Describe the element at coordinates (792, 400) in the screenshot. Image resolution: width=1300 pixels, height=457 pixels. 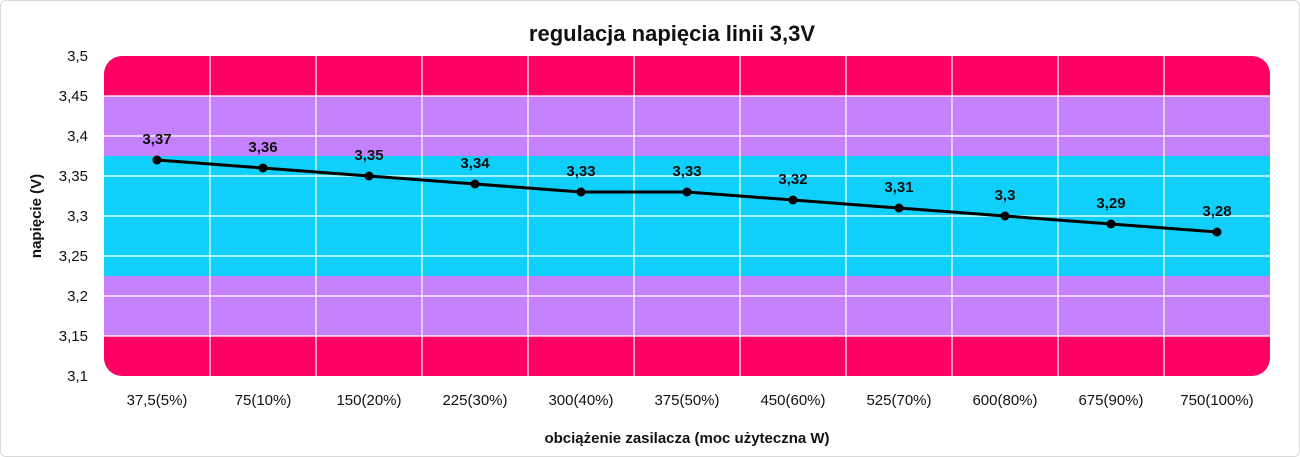
I see `x-tick-label: 450(60%)` at that location.